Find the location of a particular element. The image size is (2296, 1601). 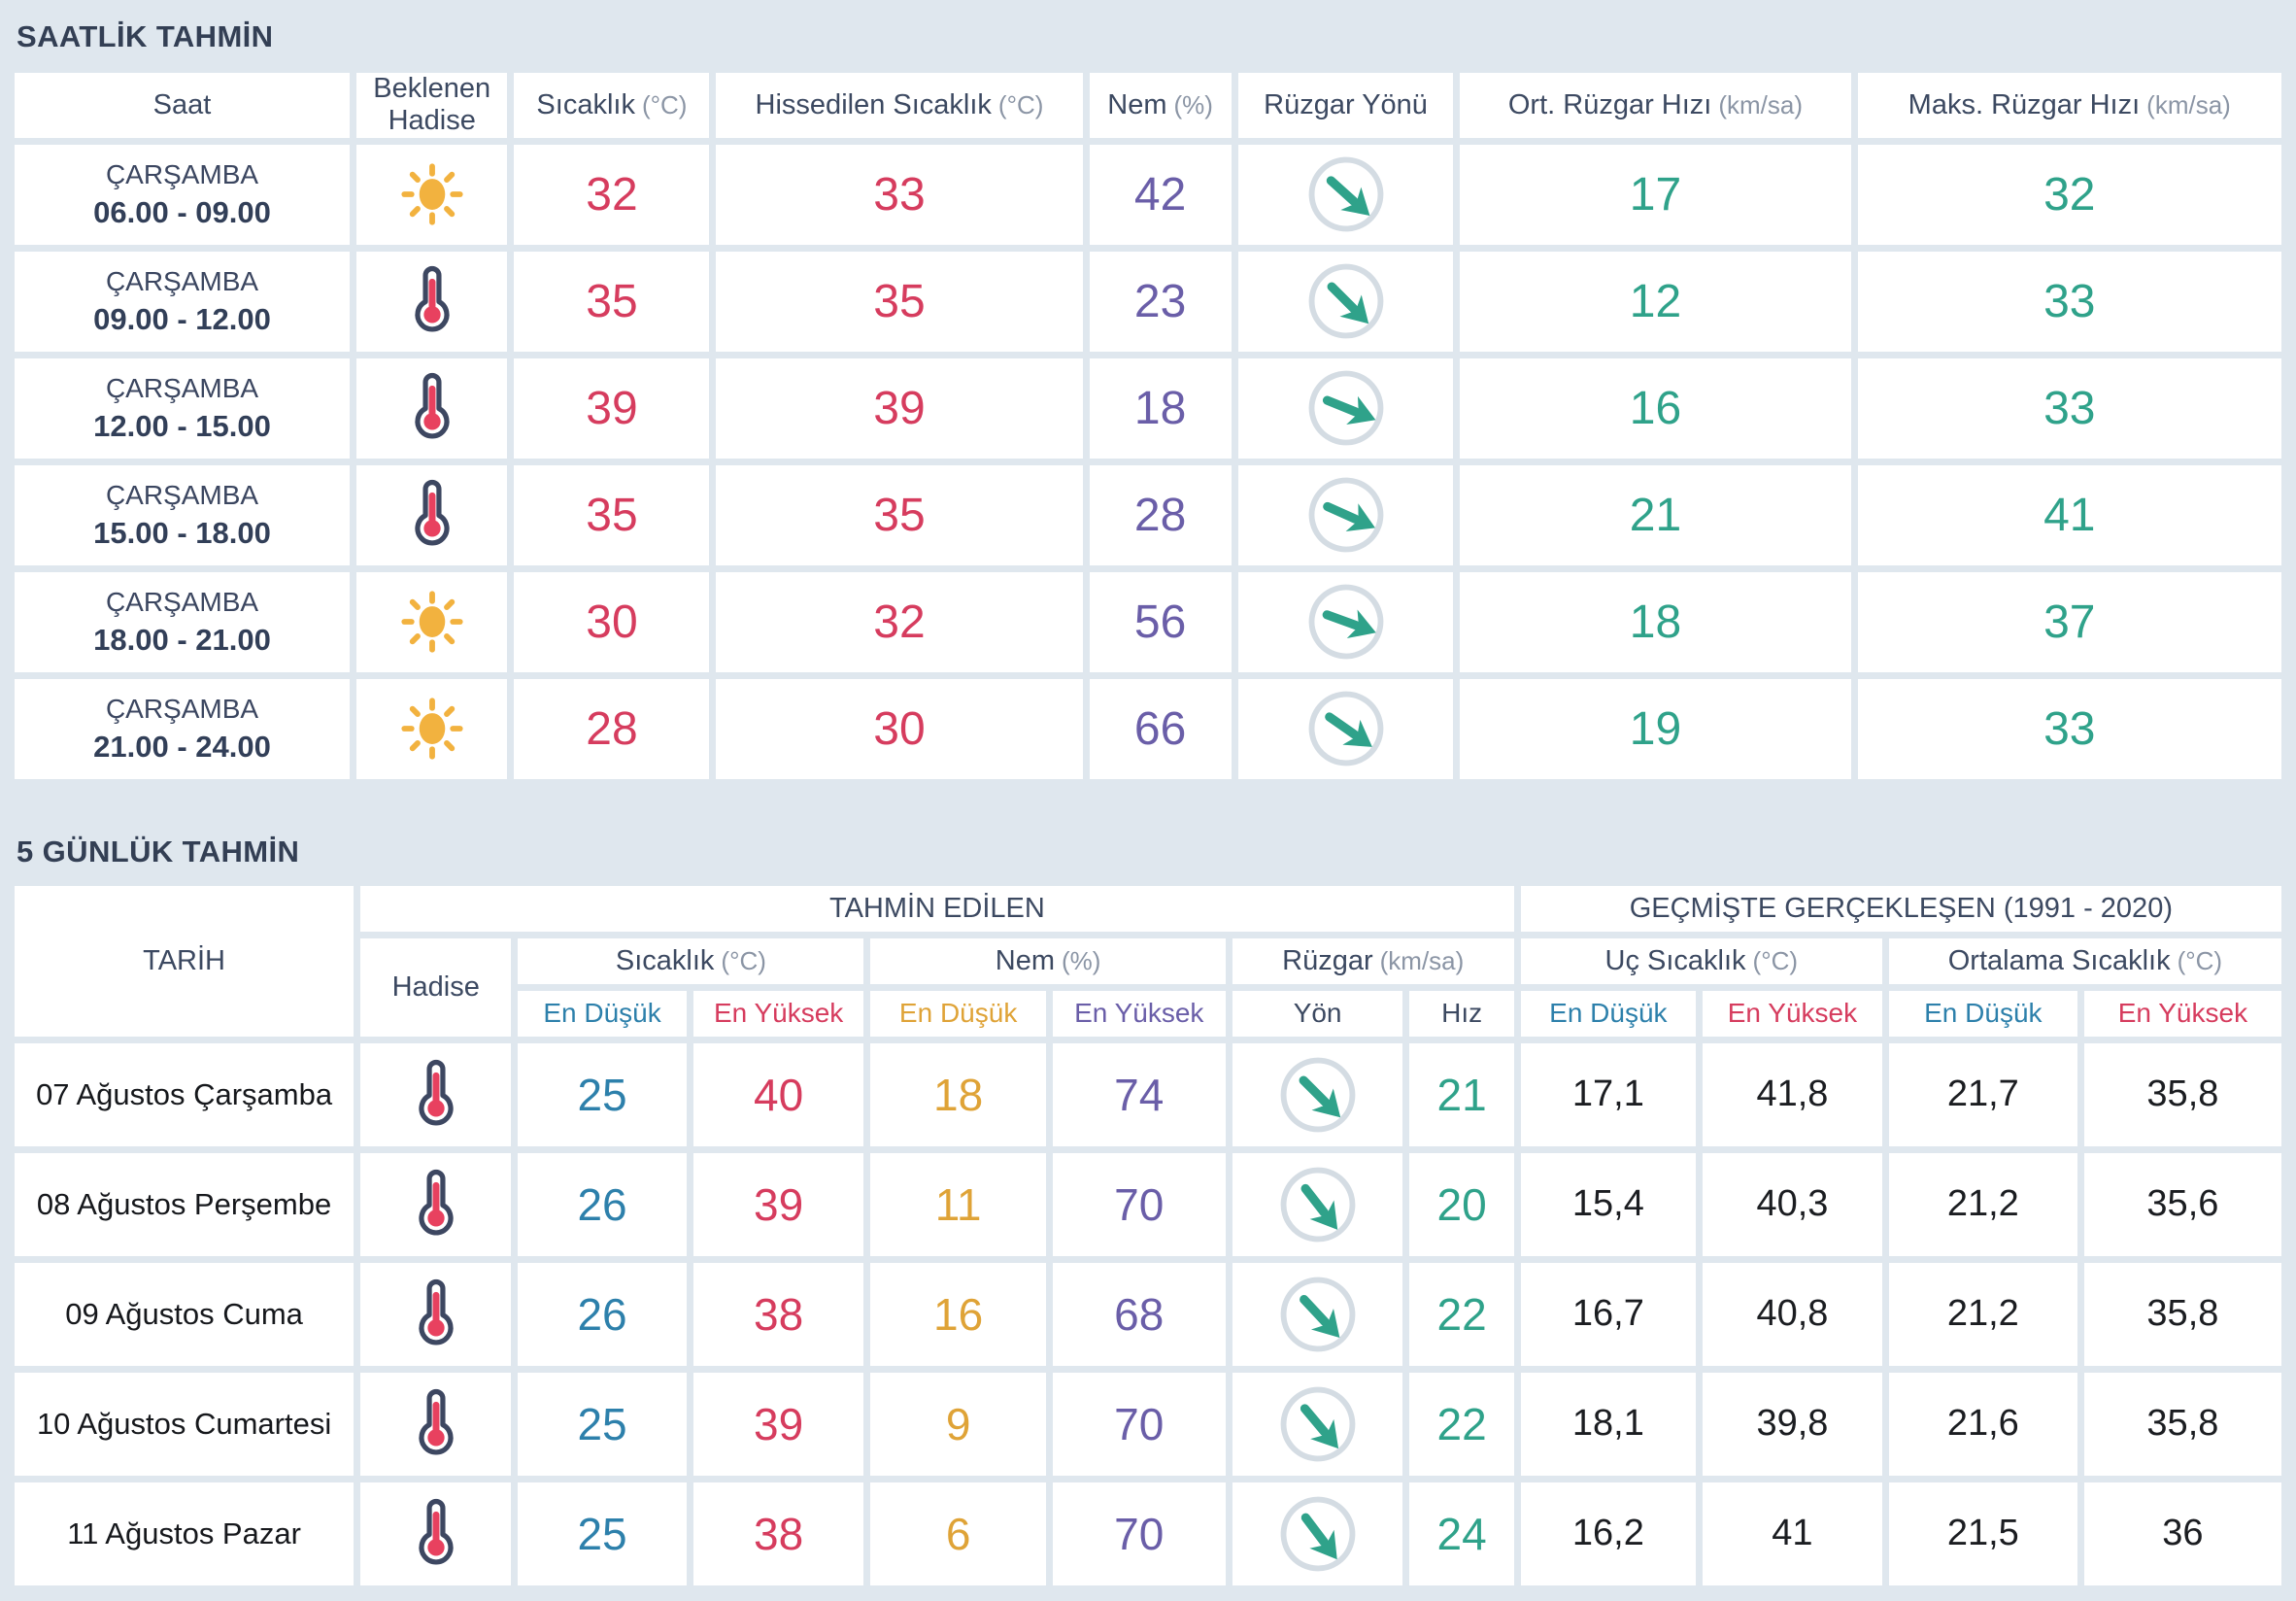

hist-average-max-cell: 36 is located at coordinates (2182, 1533).